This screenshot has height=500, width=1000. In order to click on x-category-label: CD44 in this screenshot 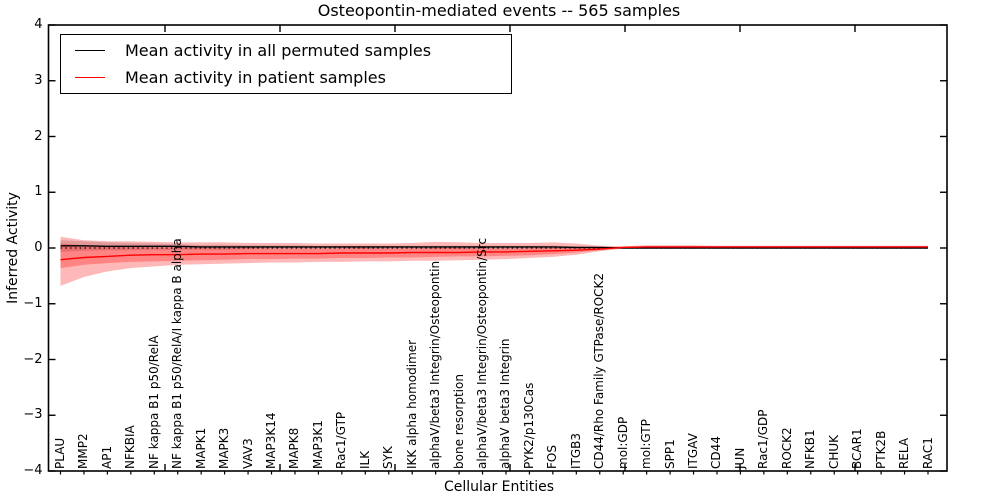, I will do `click(716, 452)`.